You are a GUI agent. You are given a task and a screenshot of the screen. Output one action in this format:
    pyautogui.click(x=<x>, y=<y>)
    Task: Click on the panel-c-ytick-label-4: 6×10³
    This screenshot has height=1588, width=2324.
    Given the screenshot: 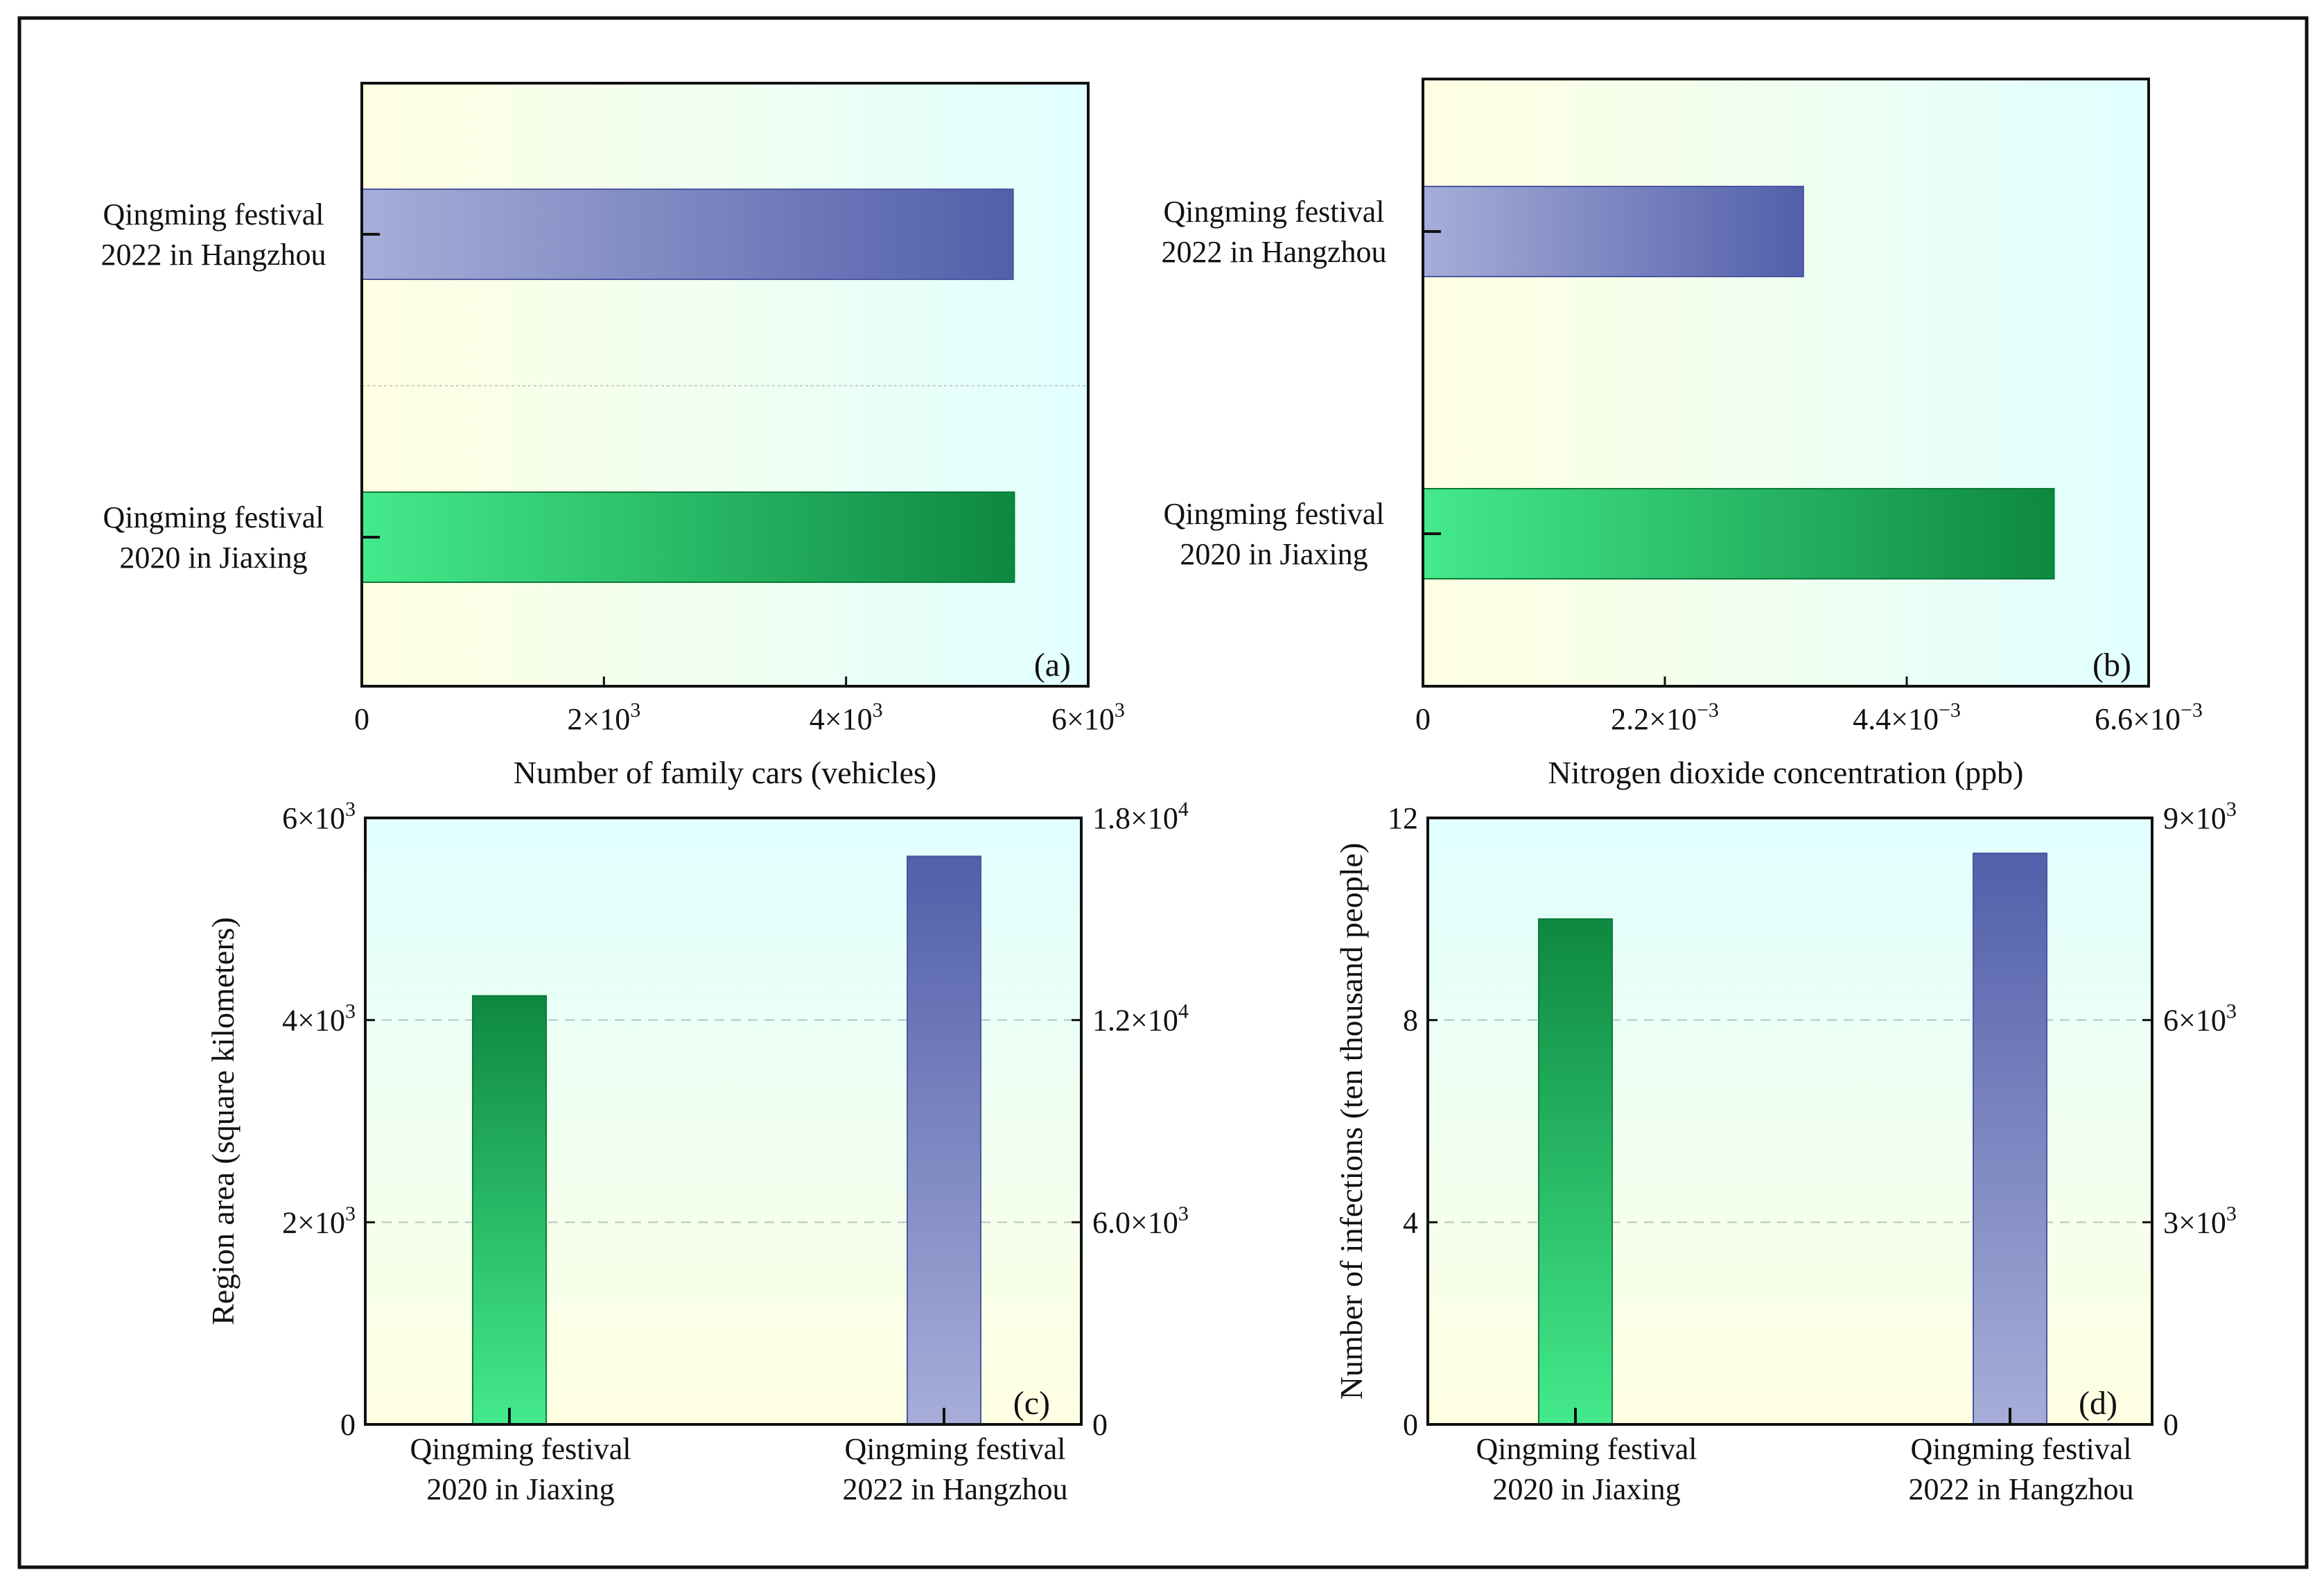 What is the action you would take?
    pyautogui.click(x=319, y=816)
    